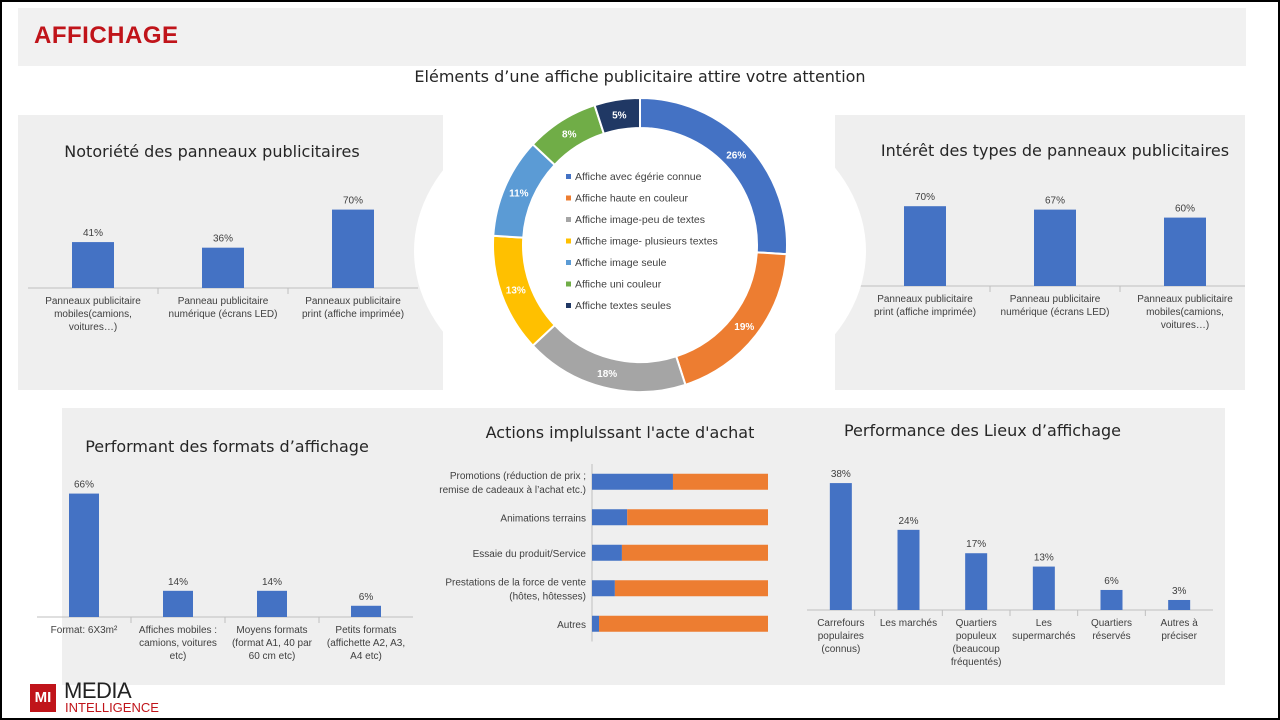 The width and height of the screenshot is (1280, 720). Describe the element at coordinates (1179, 591) in the screenshot. I see `data-label-lieux-5: 3%` at that location.